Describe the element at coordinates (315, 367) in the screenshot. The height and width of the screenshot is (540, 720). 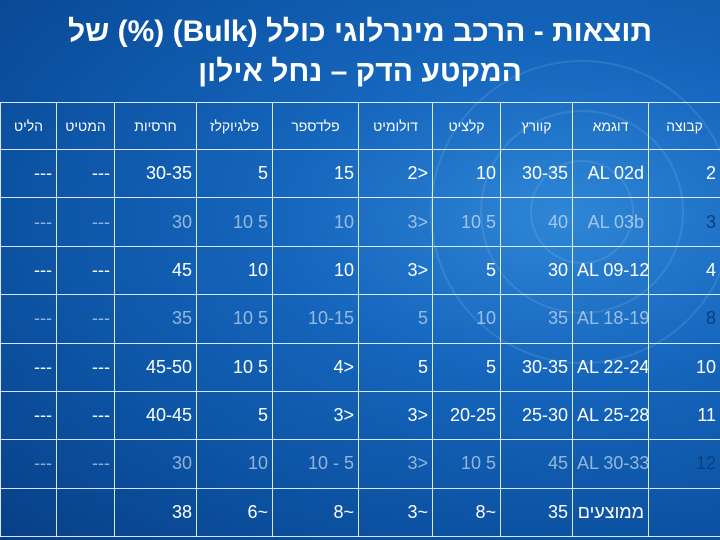
I see `value-cell: <4` at that location.